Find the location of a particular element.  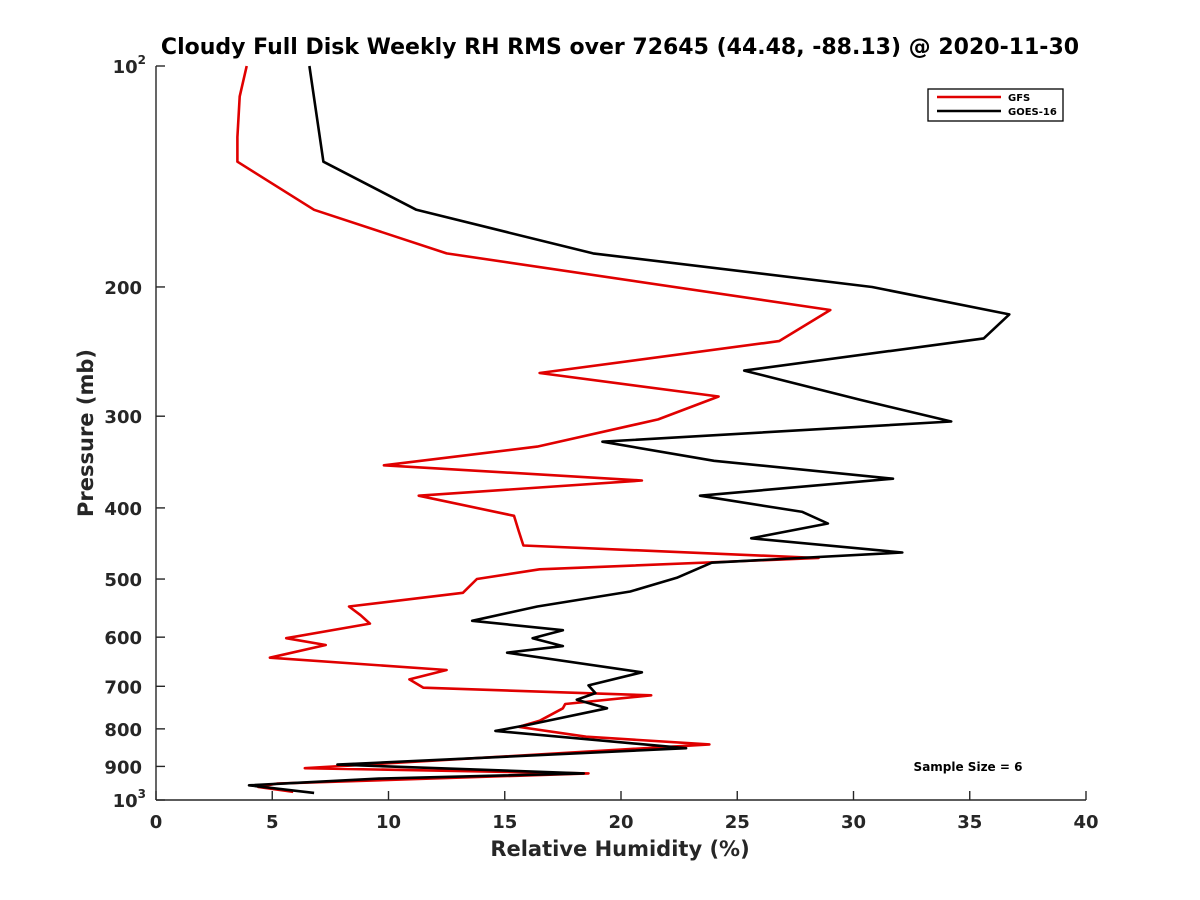

legend-box is located at coordinates (995, 105).